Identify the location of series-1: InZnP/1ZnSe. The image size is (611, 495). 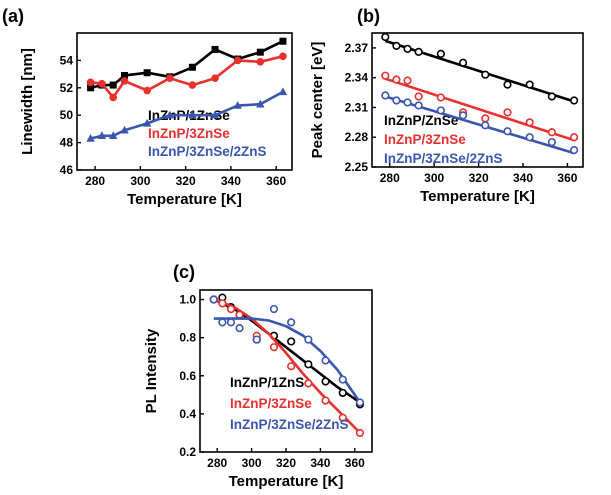
(187, 80).